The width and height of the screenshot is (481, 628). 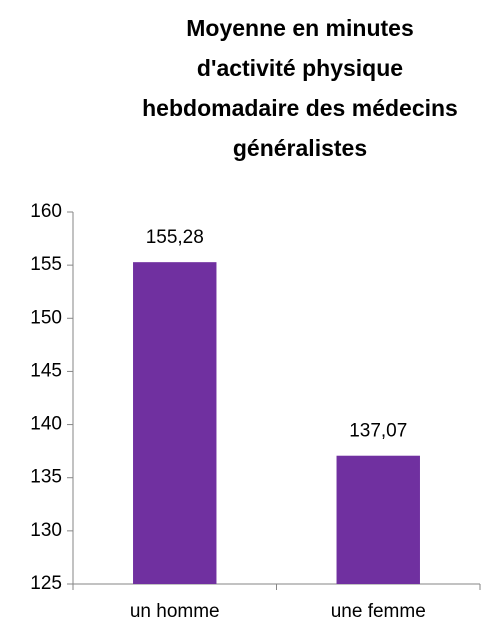 What do you see at coordinates (46, 530) in the screenshot?
I see `y-tick-label: 130` at bounding box center [46, 530].